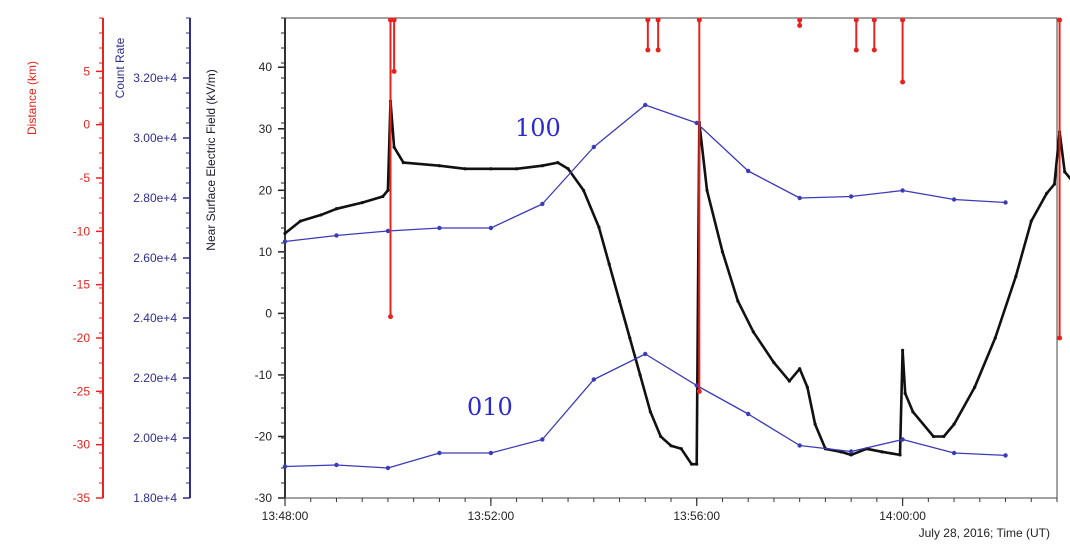 This screenshot has width=1070, height=545. Describe the element at coordinates (264, 498) in the screenshot. I see `field-tick-label: -30` at that location.